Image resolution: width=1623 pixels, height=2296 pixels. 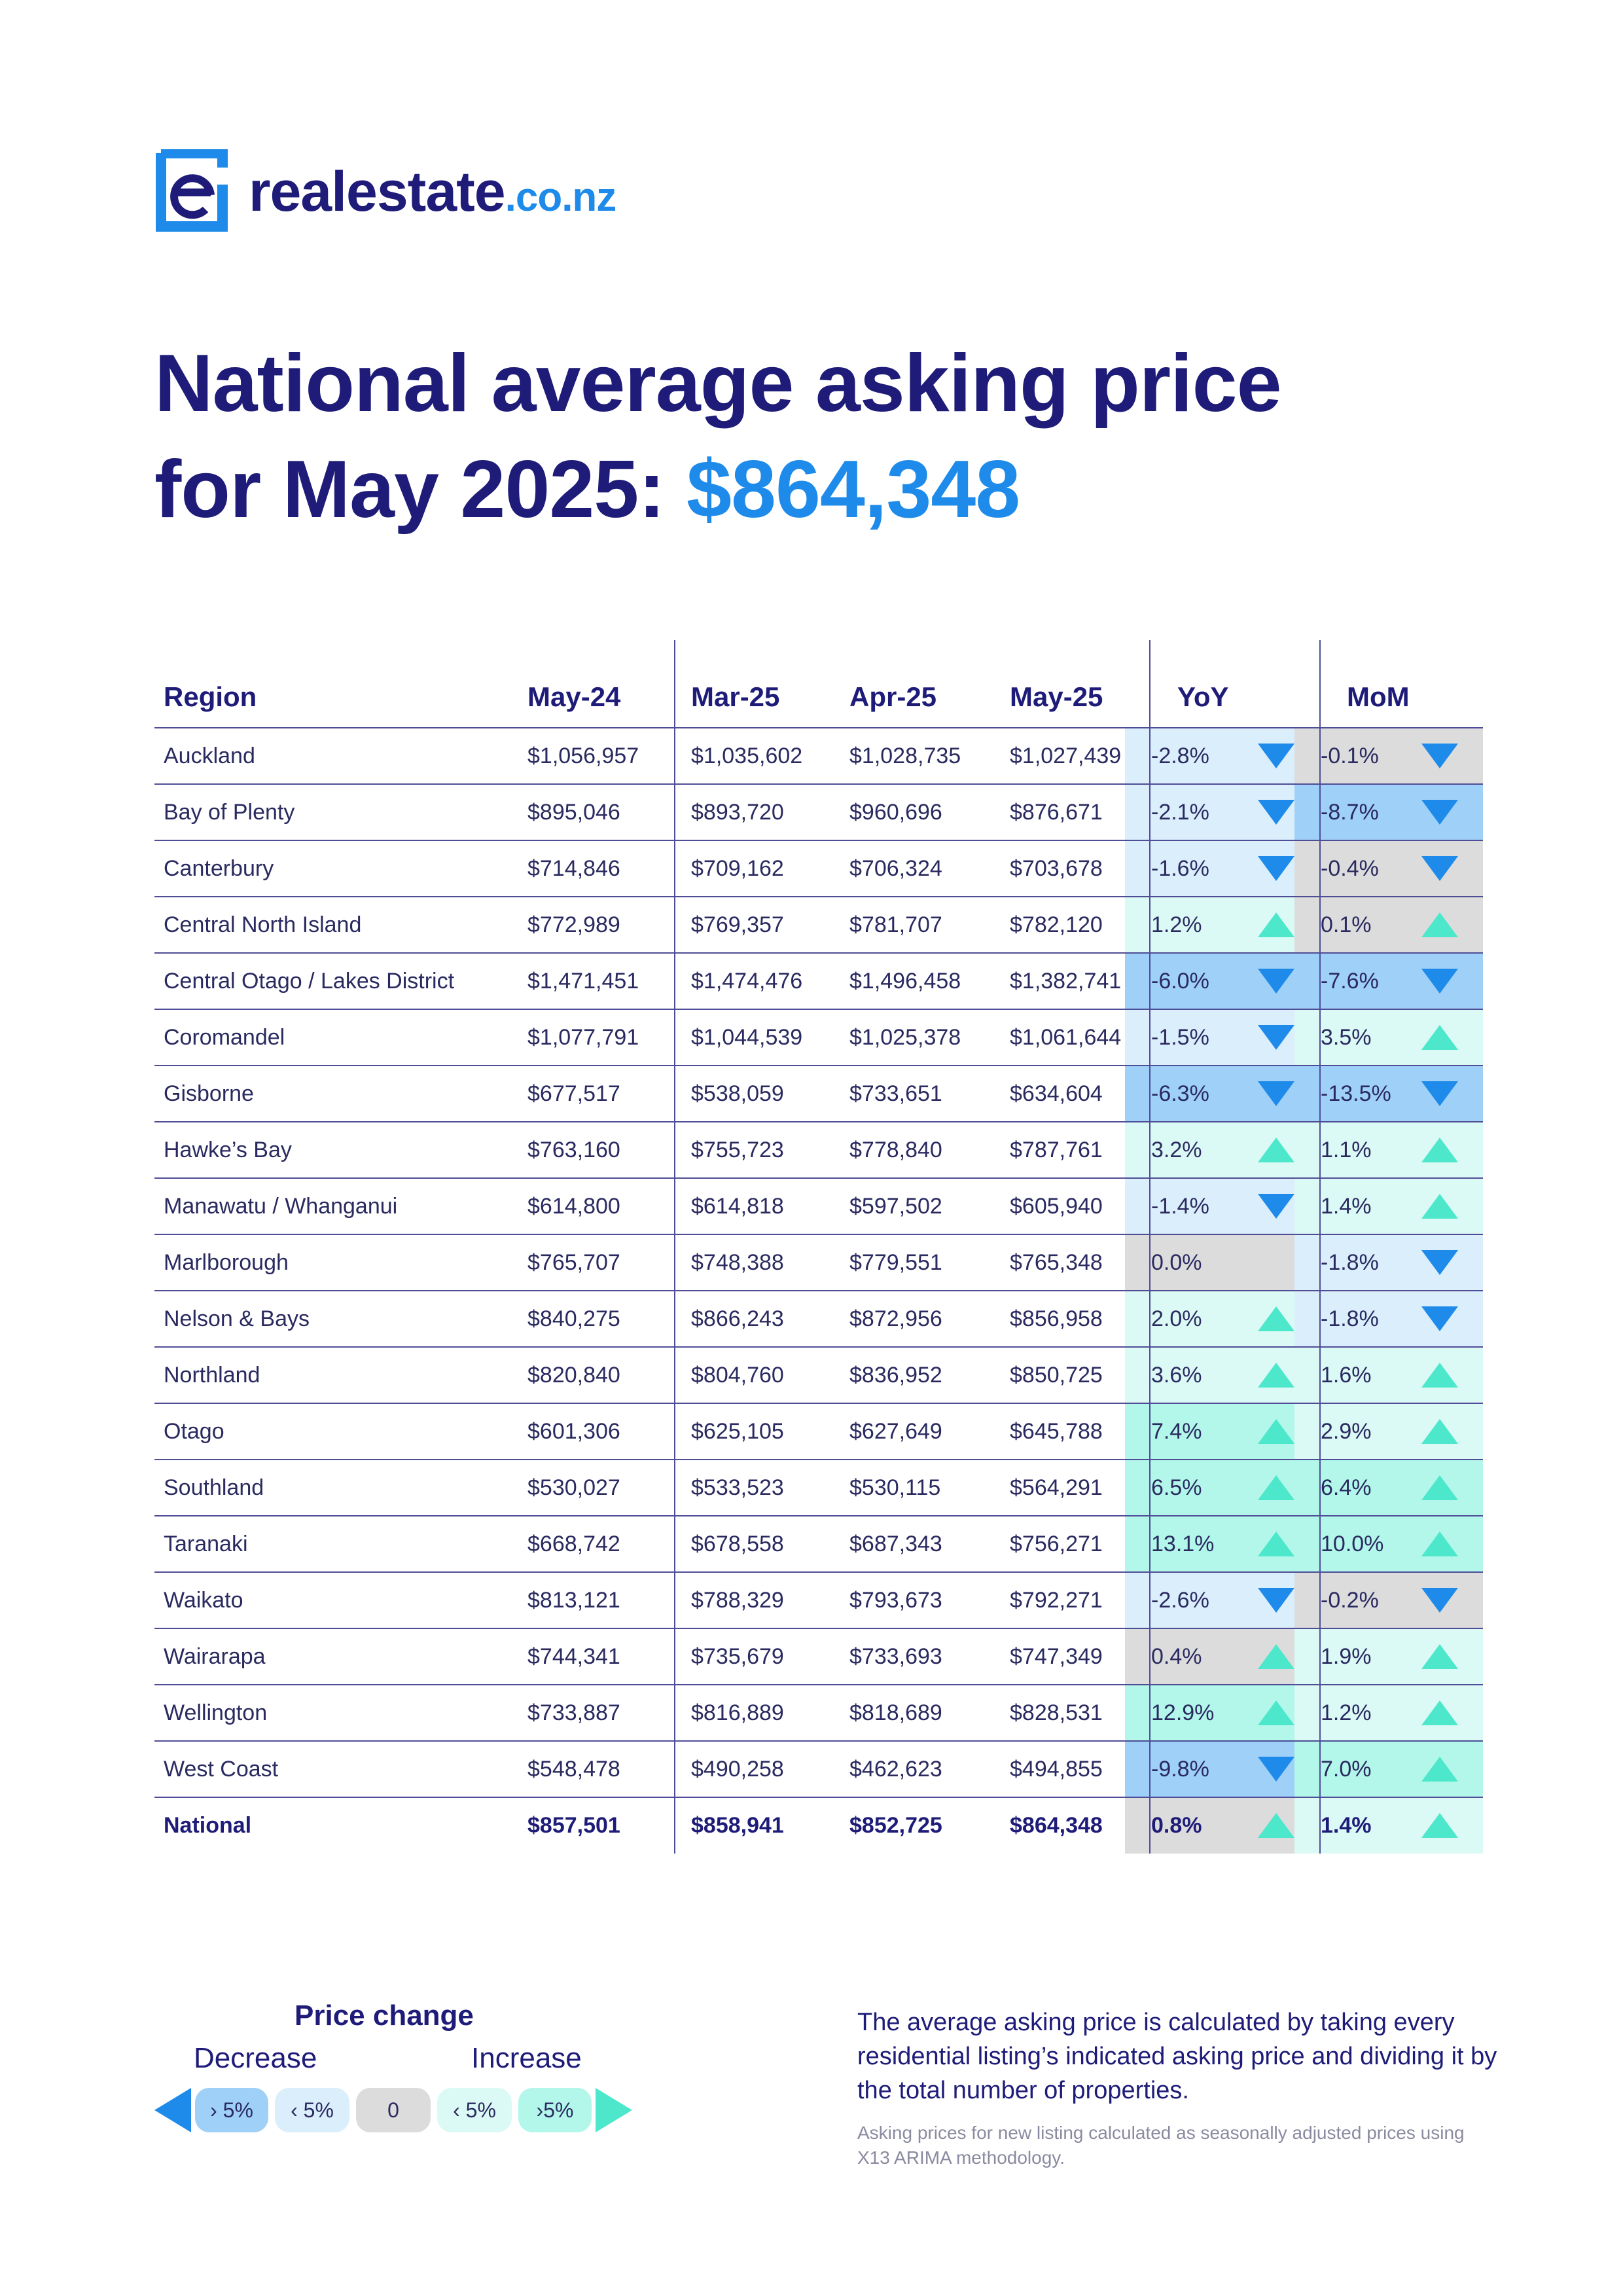 I want to click on value-apr-25: $781,707, so click(x=896, y=924).